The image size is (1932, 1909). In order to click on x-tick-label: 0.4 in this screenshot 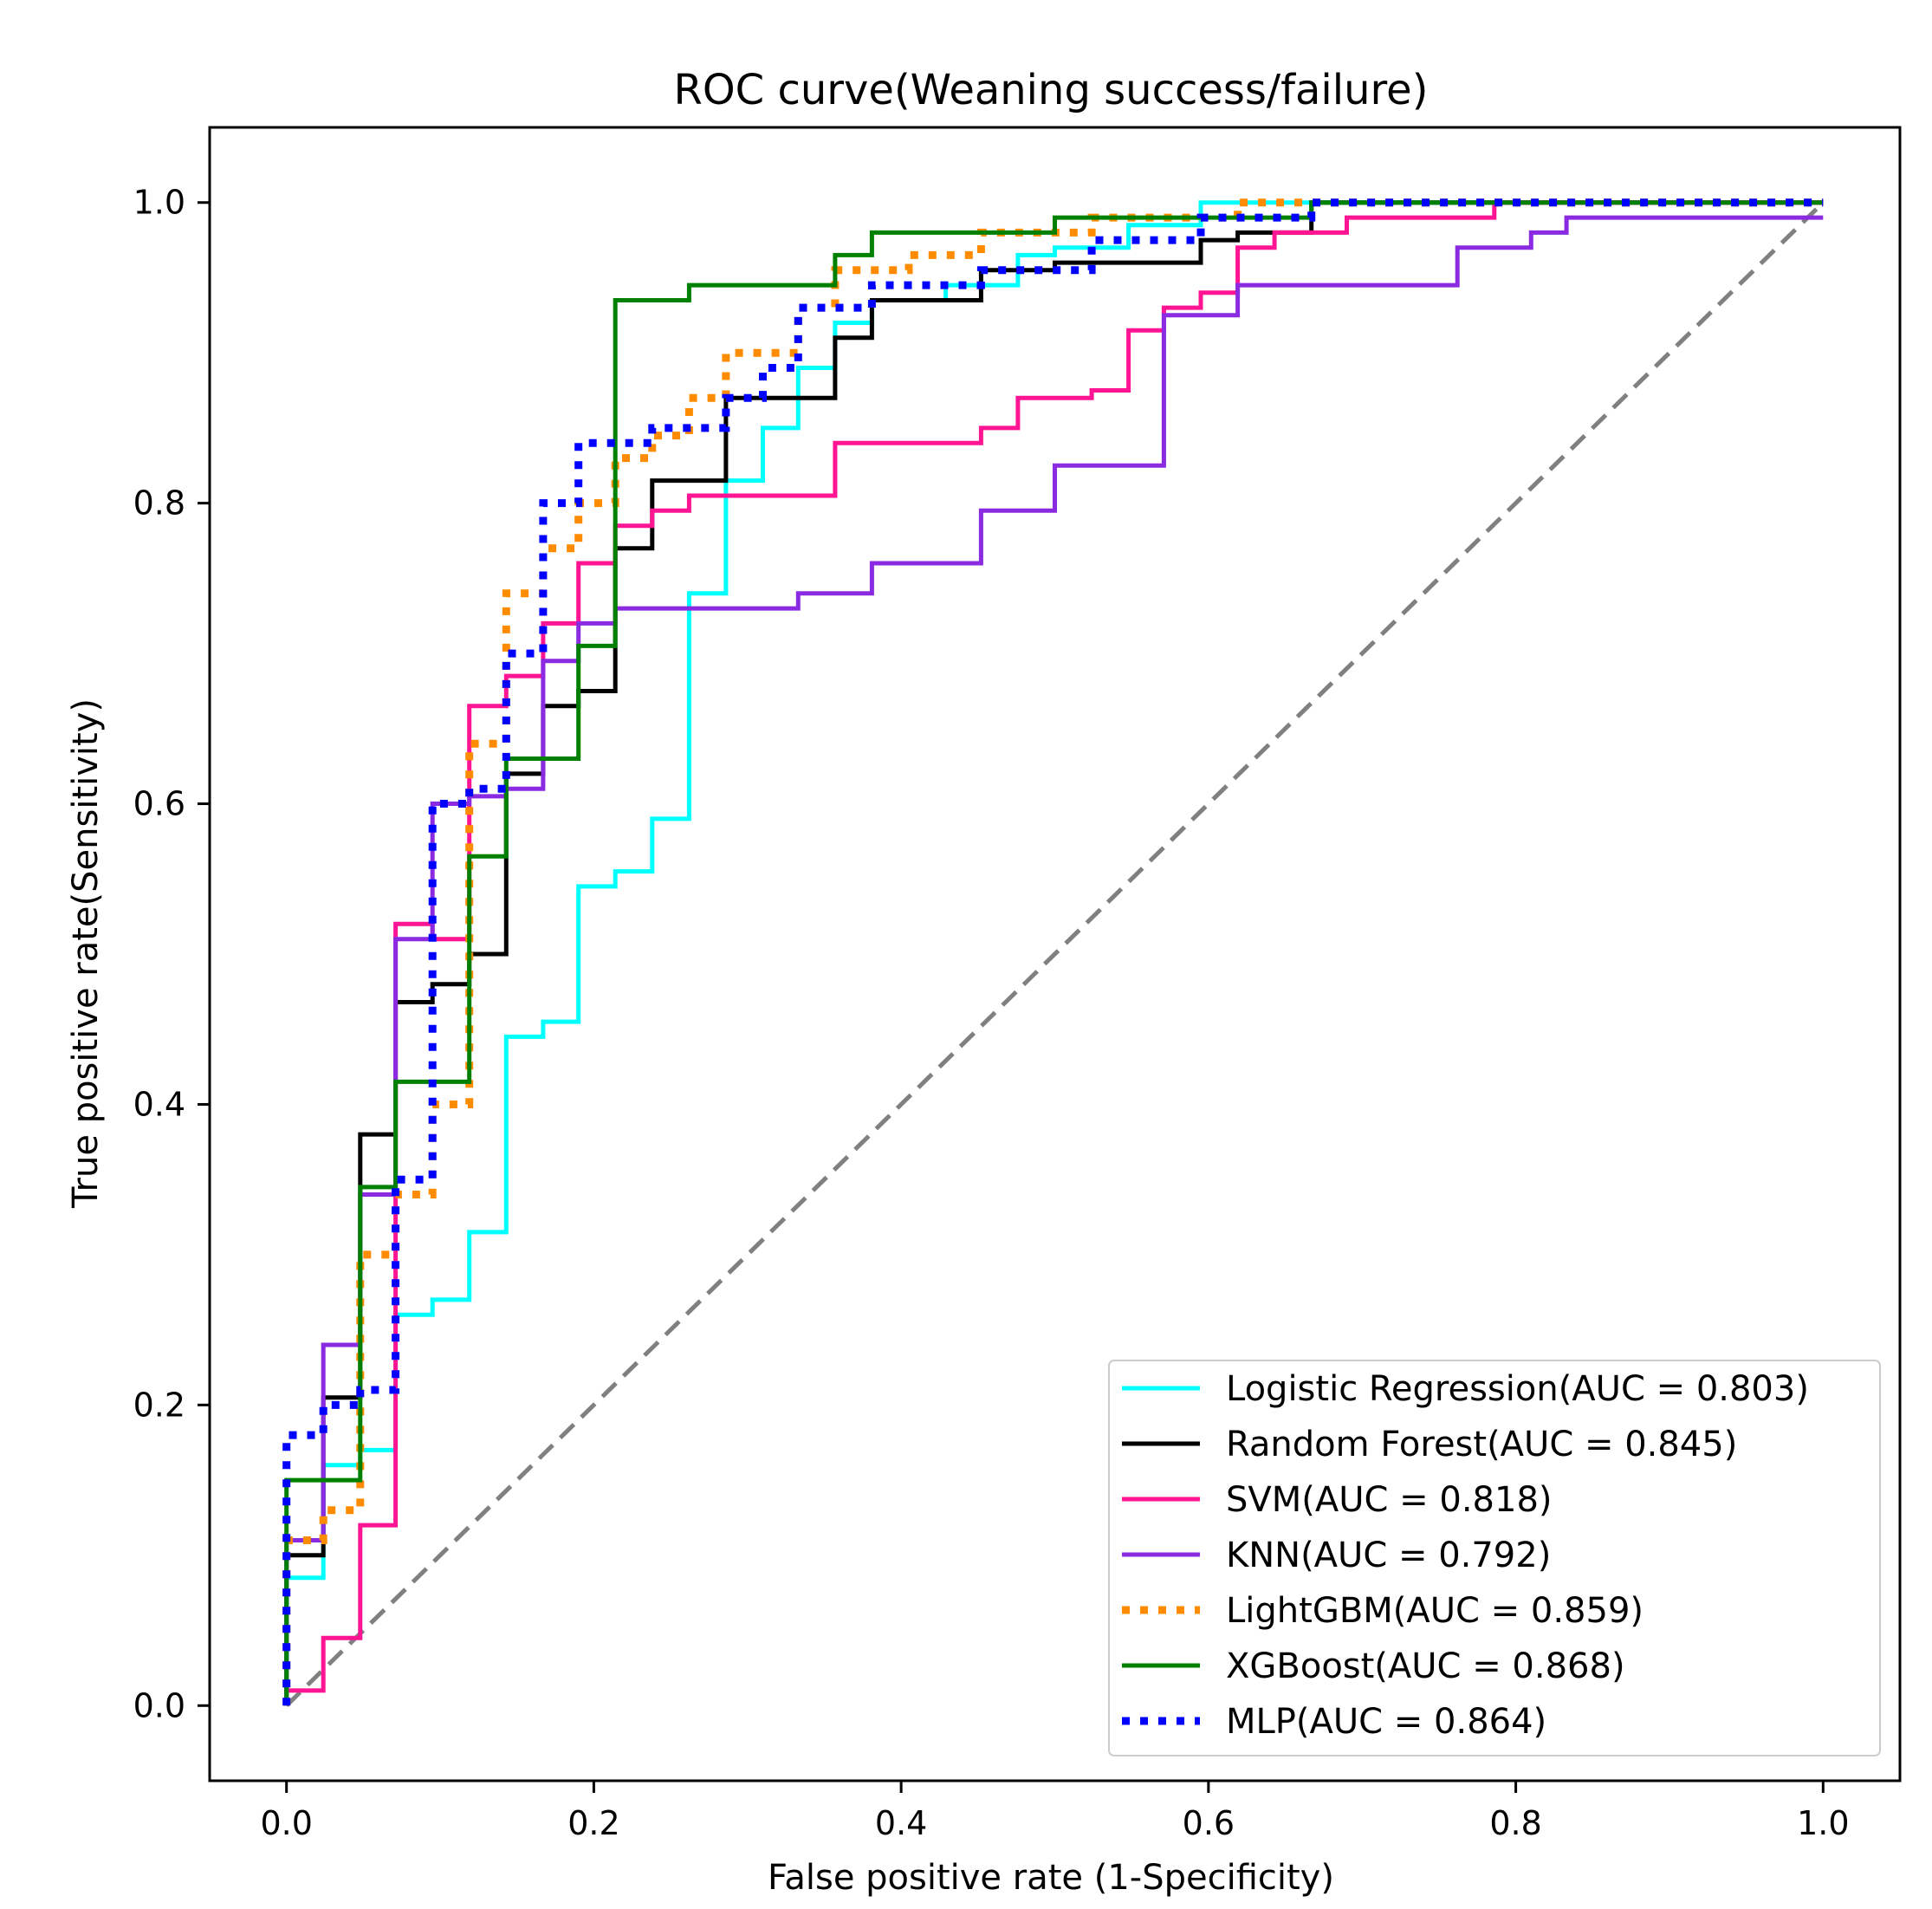, I will do `click(901, 1823)`.